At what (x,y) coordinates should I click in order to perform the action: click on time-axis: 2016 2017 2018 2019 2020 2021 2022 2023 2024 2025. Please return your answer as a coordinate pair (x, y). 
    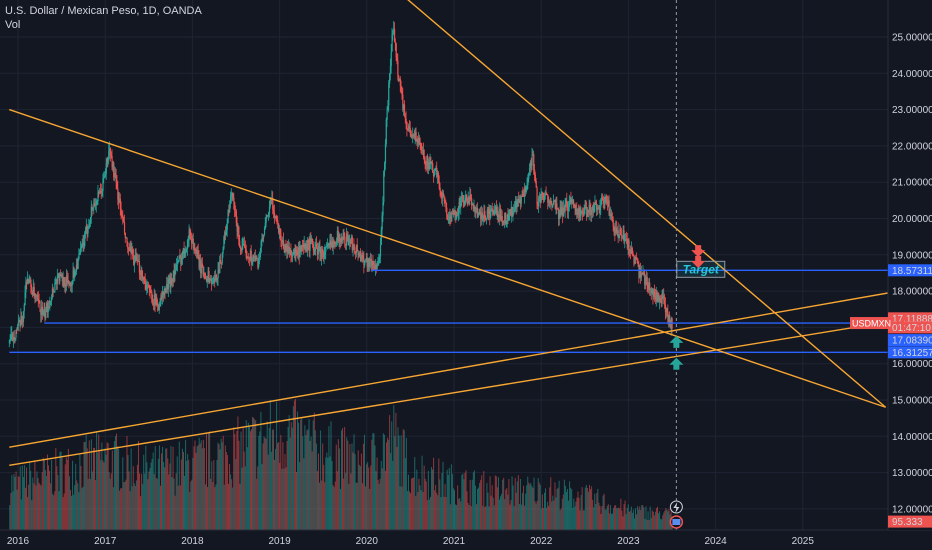
    Looking at the image, I should click on (466, 539).